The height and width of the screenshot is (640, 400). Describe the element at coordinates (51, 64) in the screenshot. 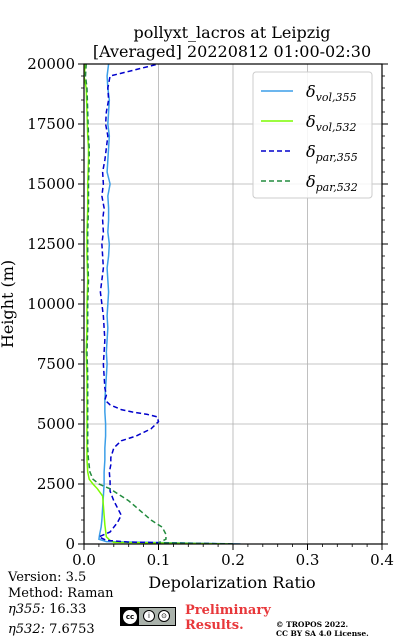

I see `y-tick-label: 20000` at that location.